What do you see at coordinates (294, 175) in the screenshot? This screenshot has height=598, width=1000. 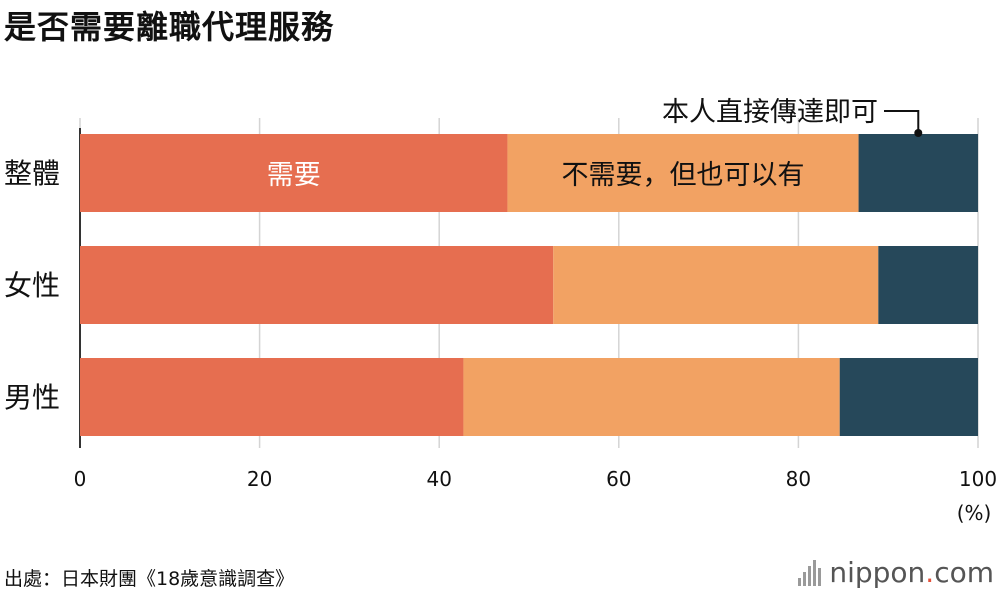 I see `series-label: 需要` at bounding box center [294, 175].